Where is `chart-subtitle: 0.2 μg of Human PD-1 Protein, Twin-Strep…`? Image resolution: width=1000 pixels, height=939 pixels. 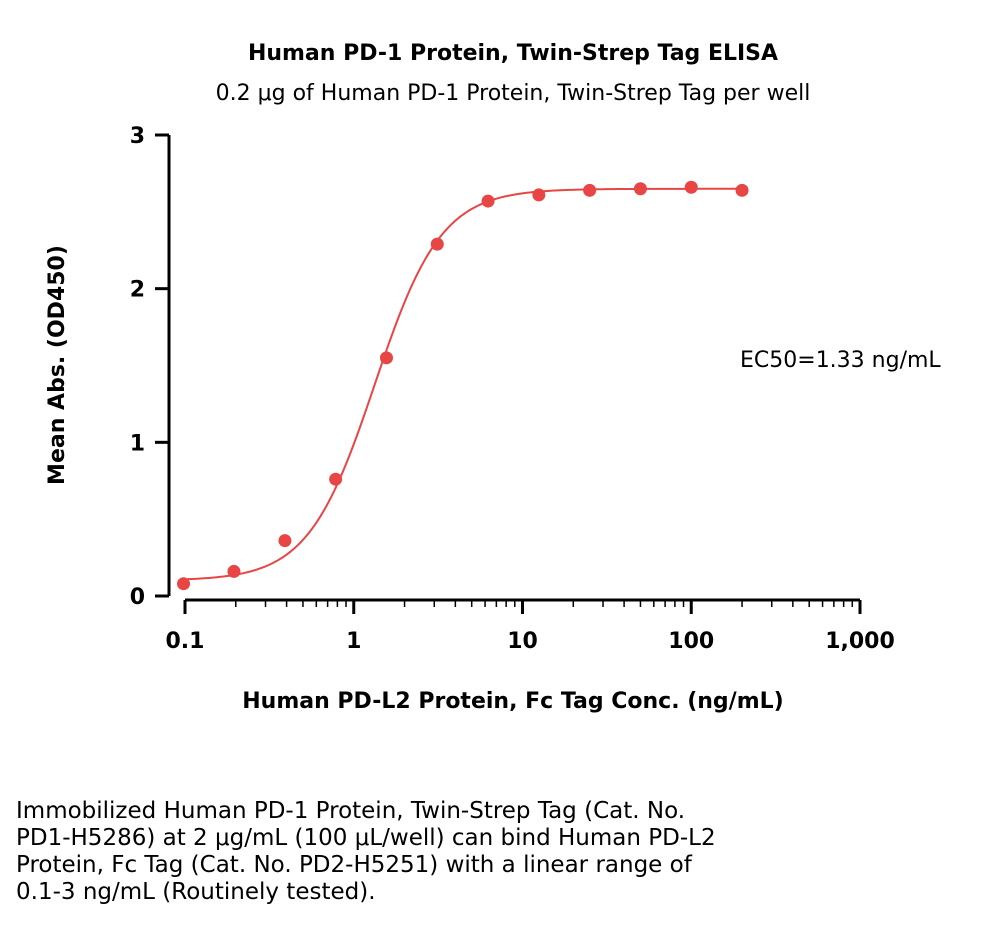
chart-subtitle: 0.2 μg of Human PD-1 Protein, Twin-Strep… is located at coordinates (513, 93).